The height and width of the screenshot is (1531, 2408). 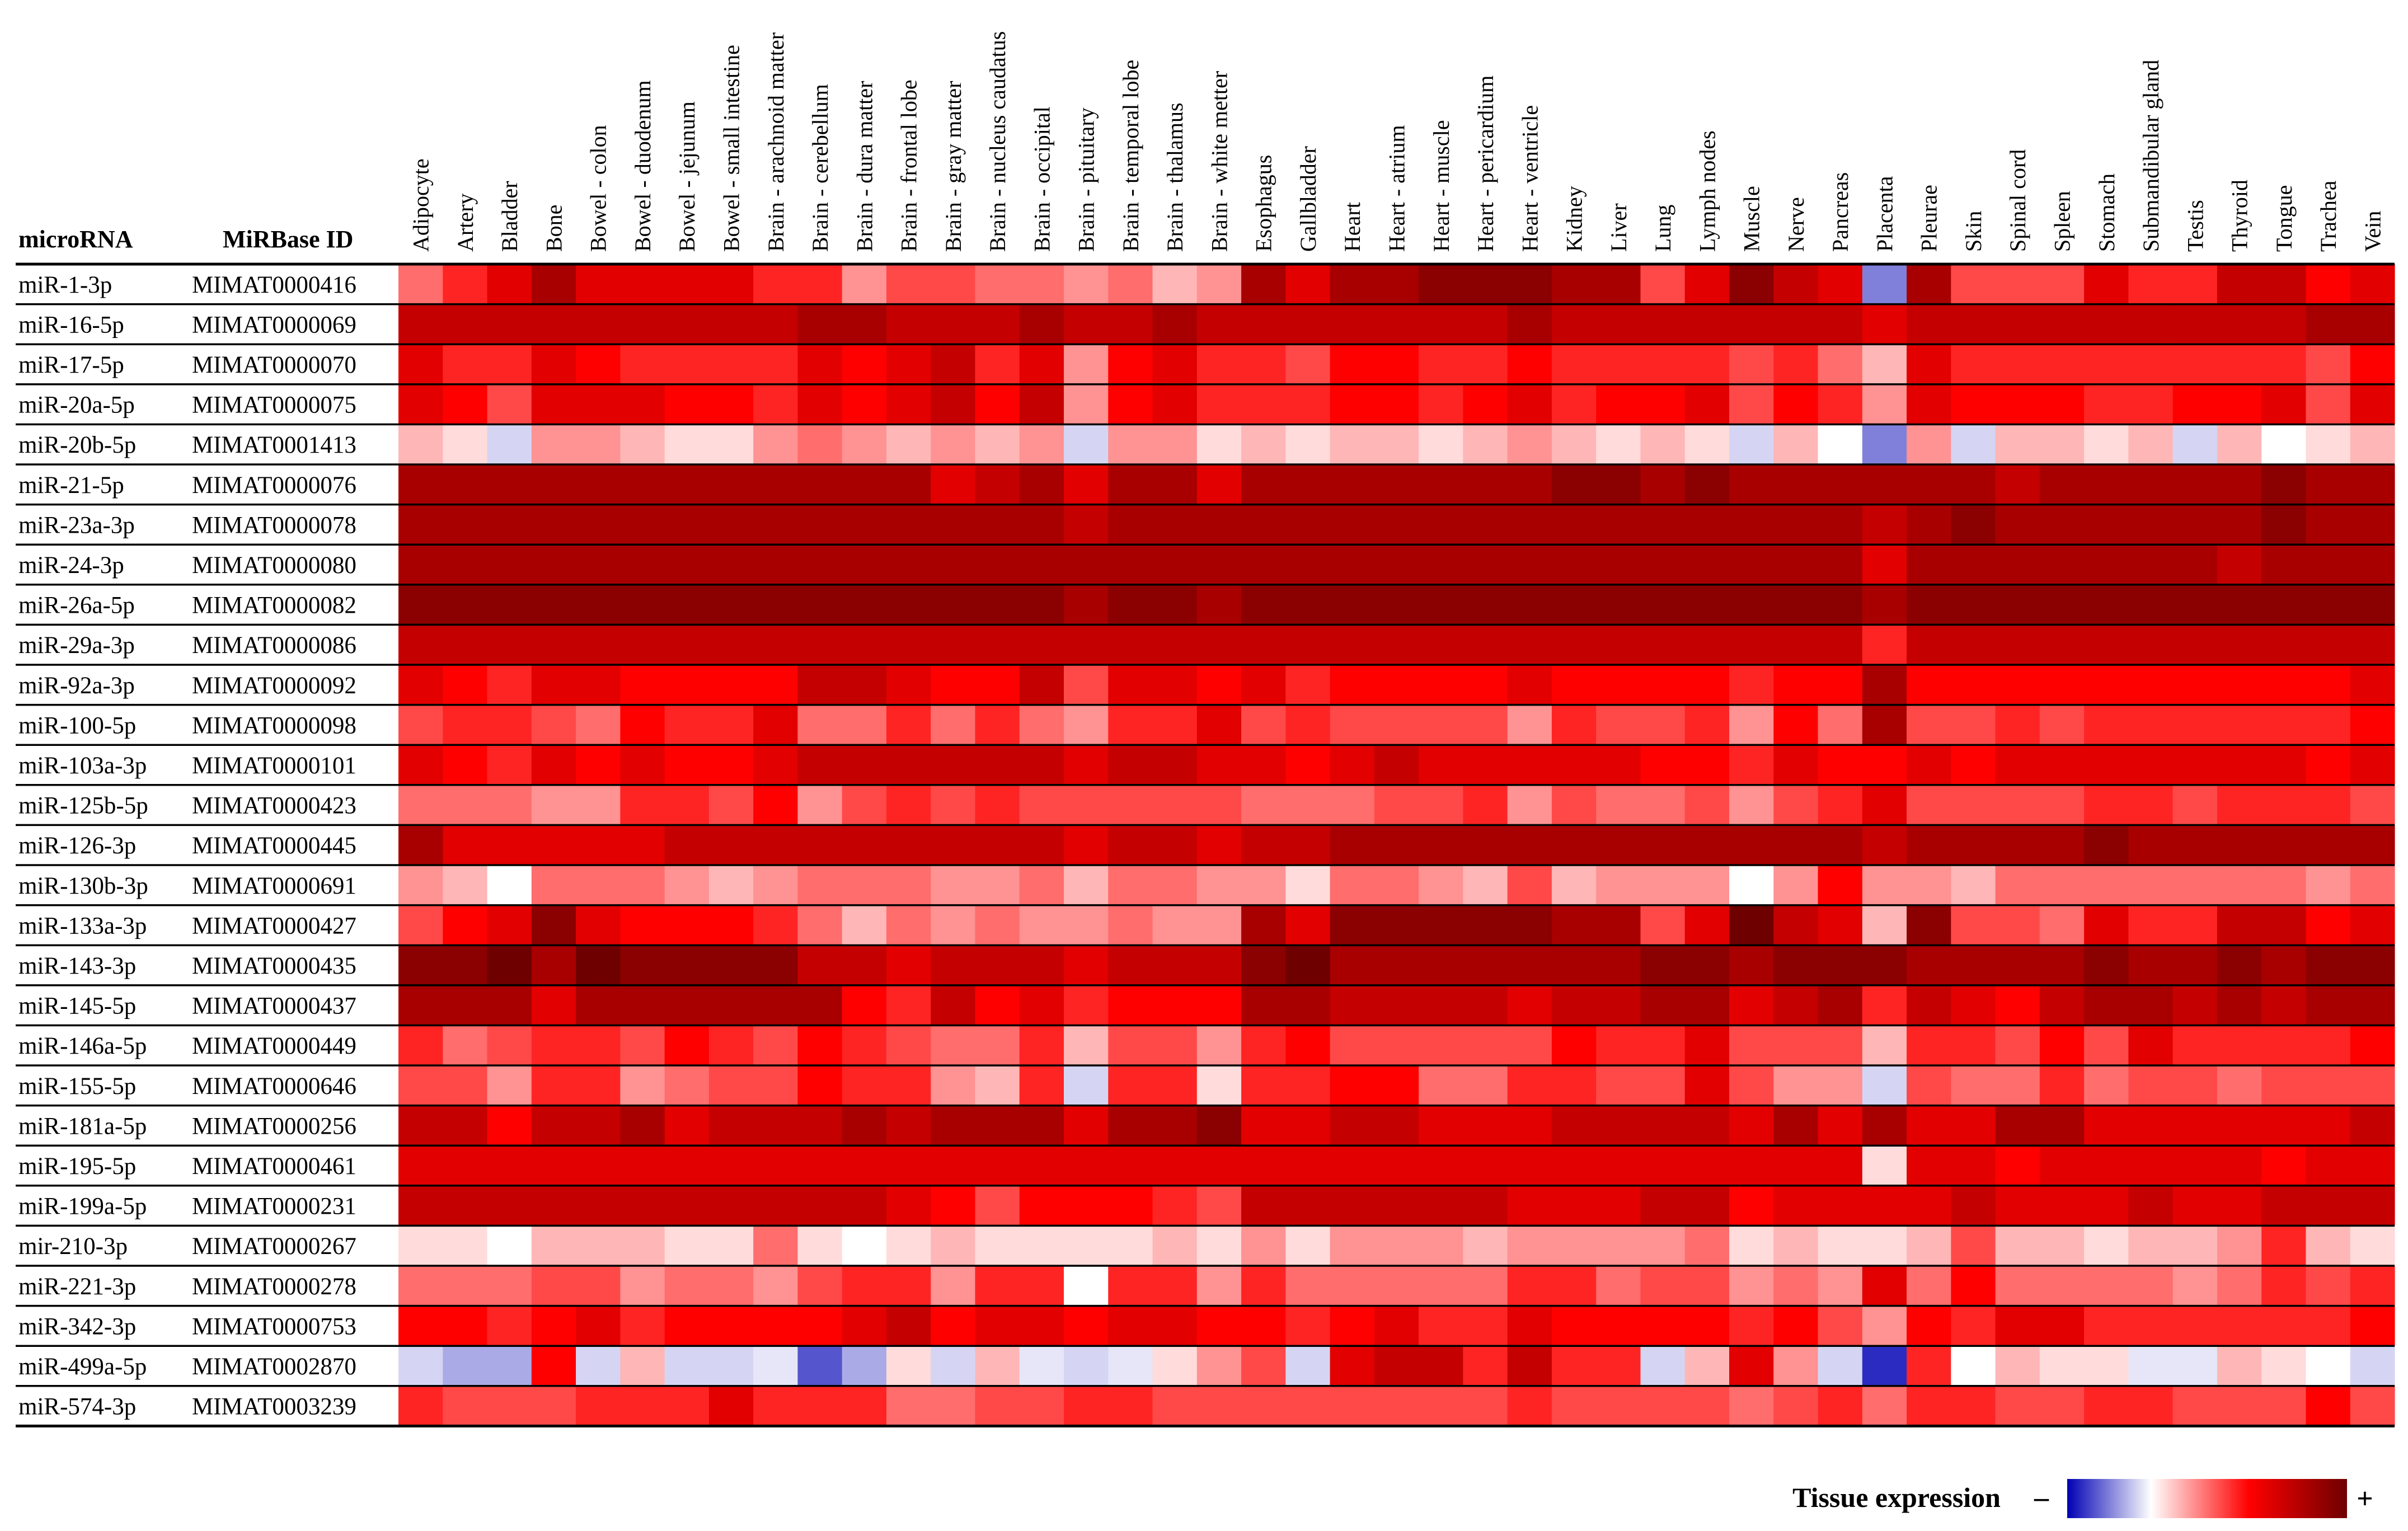 I want to click on mirna-label: miR-21-5p, so click(x=71, y=486).